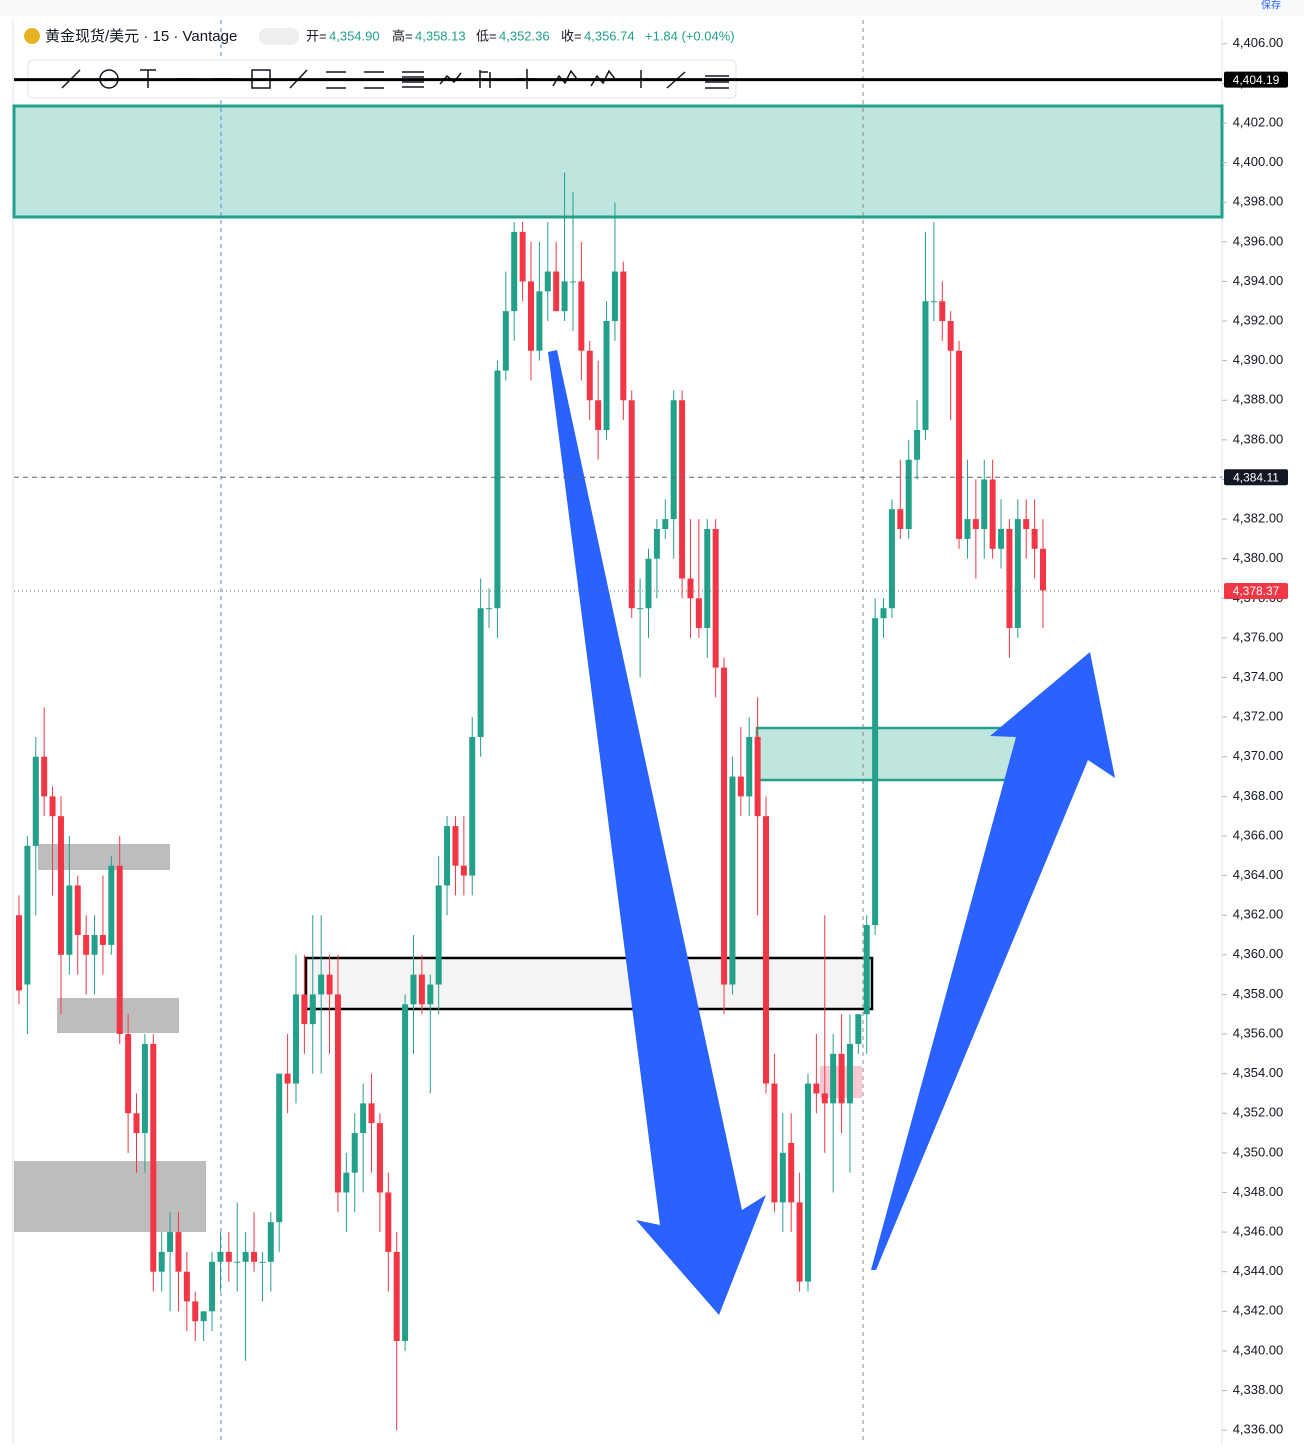 Image resolution: width=1304 pixels, height=1449 pixels. What do you see at coordinates (1258, 795) in the screenshot?
I see `y-tick-label: 4,368.00` at bounding box center [1258, 795].